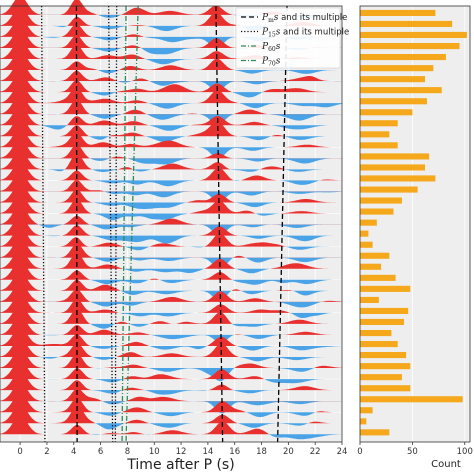 The image size is (474, 474). Describe the element at coordinates (295, 33) in the screenshot. I see `legend-entry: P15s and its multiple` at that location.